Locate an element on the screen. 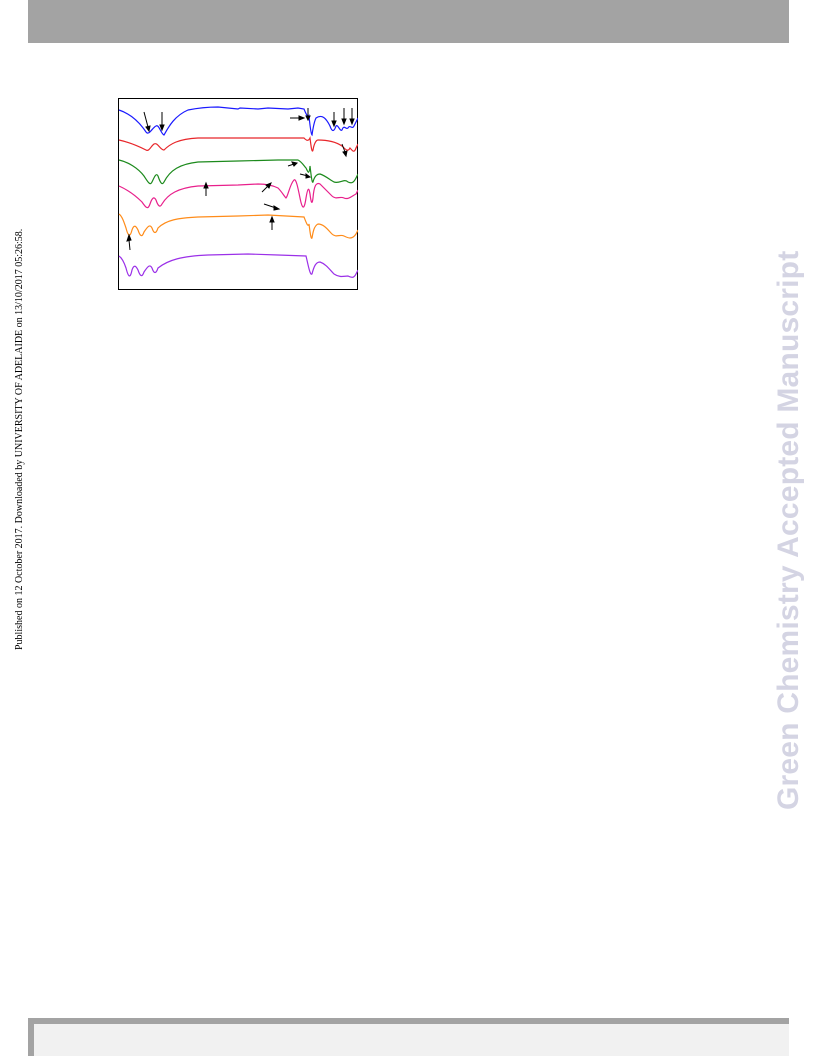 The width and height of the screenshot is (816, 1056). spectrum-orange is located at coordinates (238, 226).